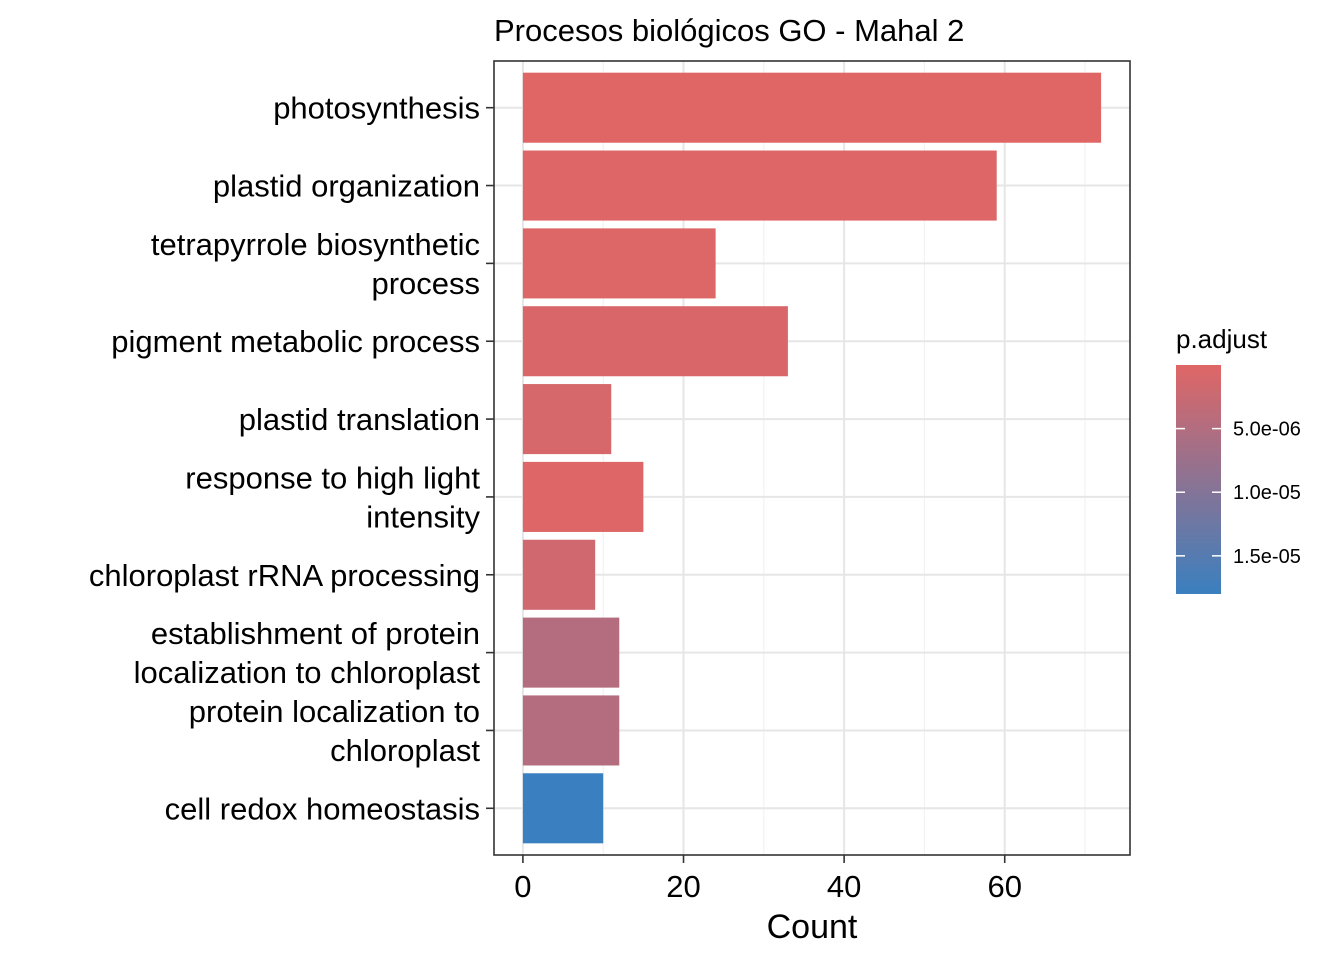 This screenshot has width=1344, height=960. I want to click on category-label: protein localization to chloroplast, so click(335, 731).